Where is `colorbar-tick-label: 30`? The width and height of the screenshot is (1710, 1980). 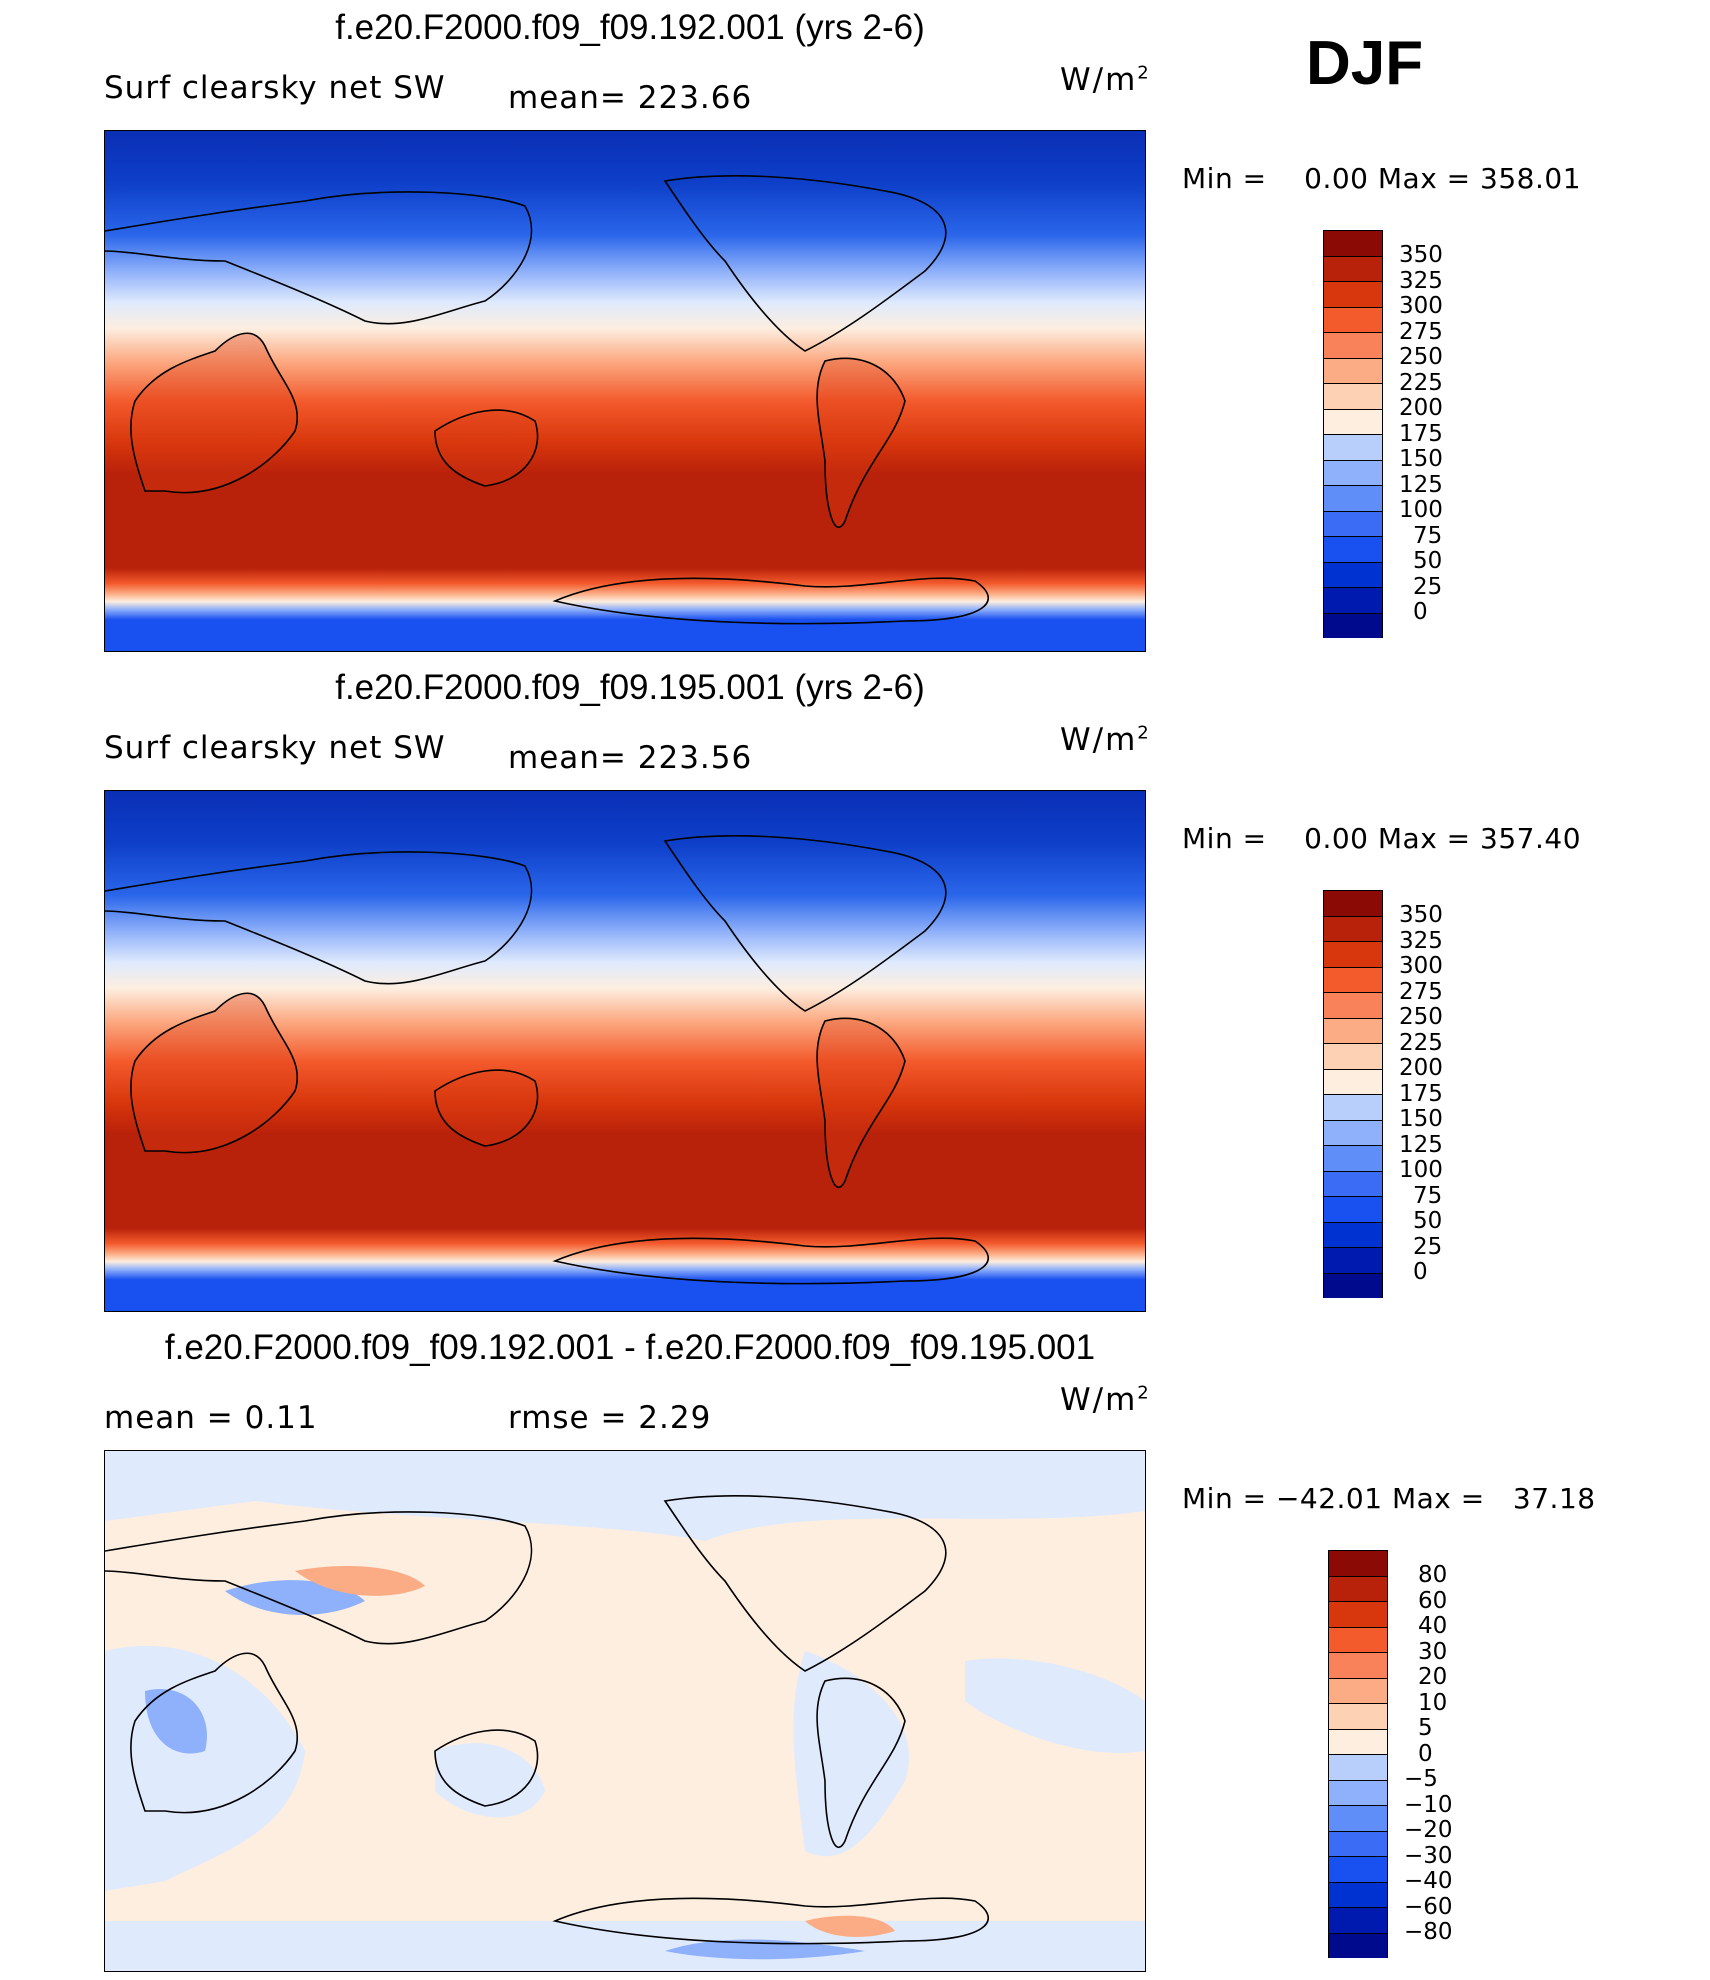
colorbar-tick-label: 30 is located at coordinates (1433, 1651).